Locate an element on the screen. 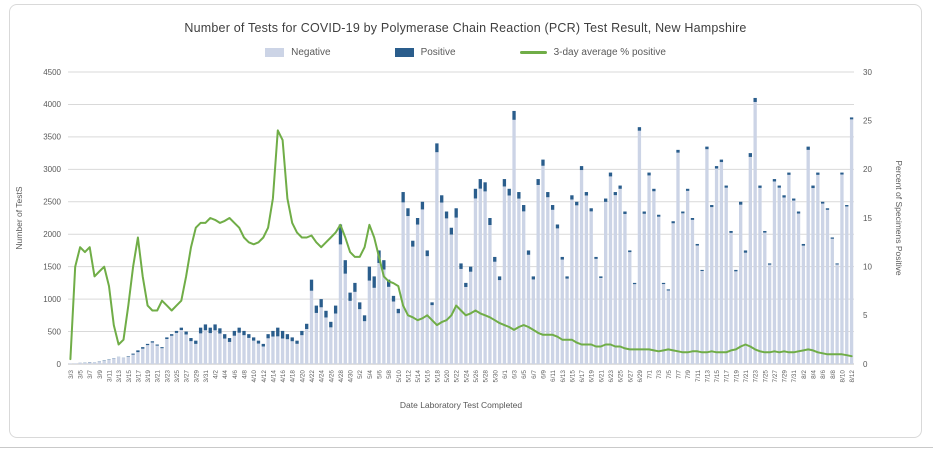 This screenshot has width=933, height=453. svg-text: 4/12 is located at coordinates (264, 376).